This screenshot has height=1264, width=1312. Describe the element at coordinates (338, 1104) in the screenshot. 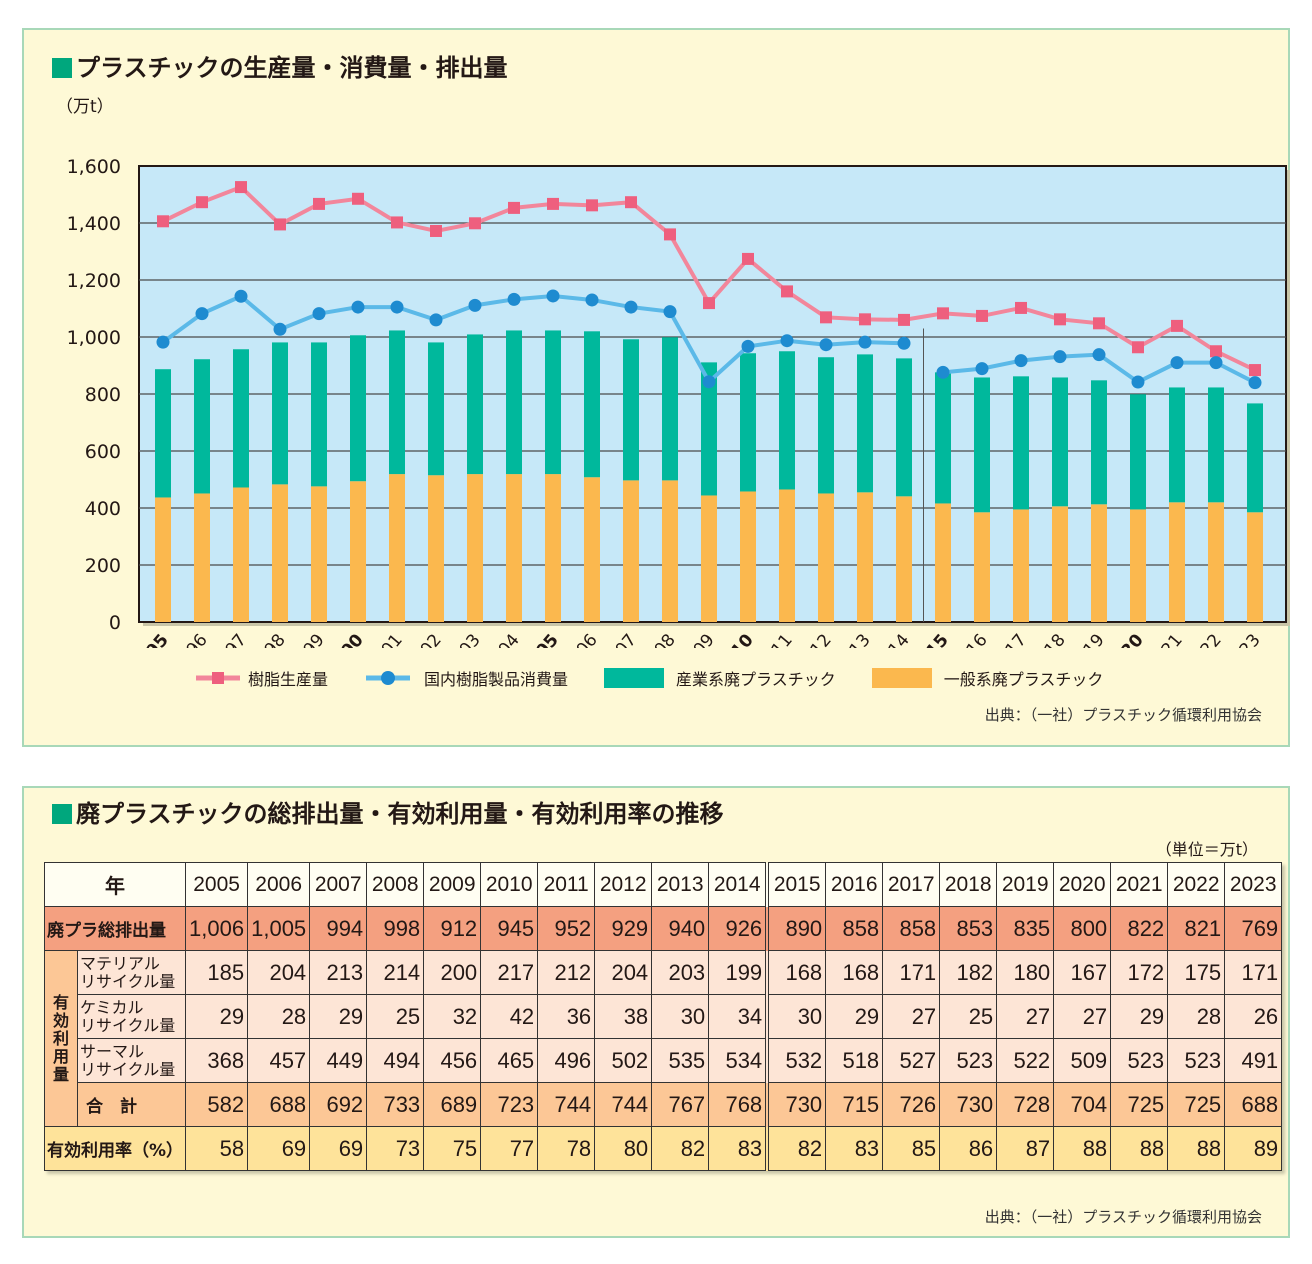

I see `value-cell: 692` at that location.